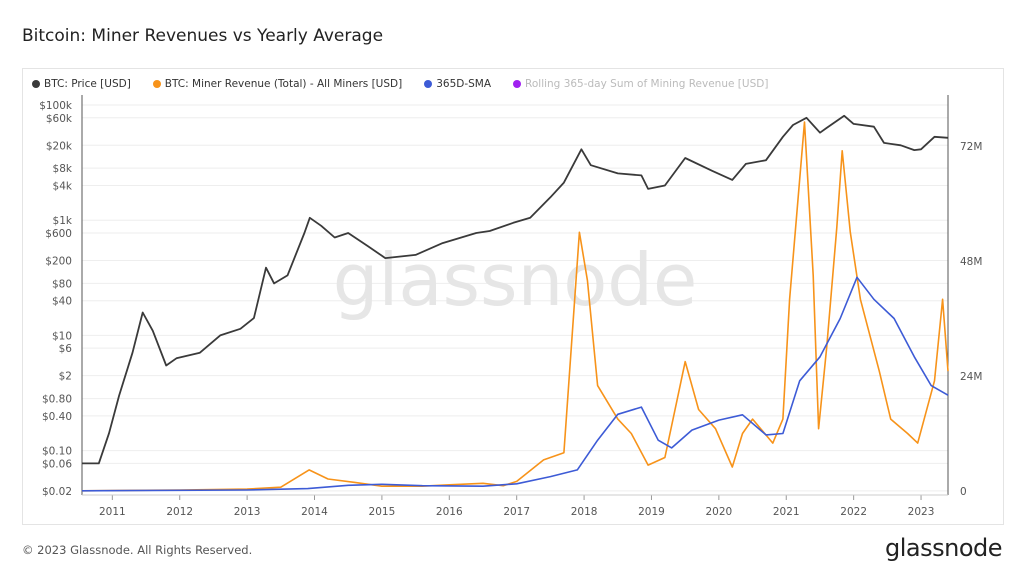 This screenshot has height=576, width=1024. Describe the element at coordinates (57, 452) in the screenshot. I see `y-left-tick-label: $0.10` at that location.